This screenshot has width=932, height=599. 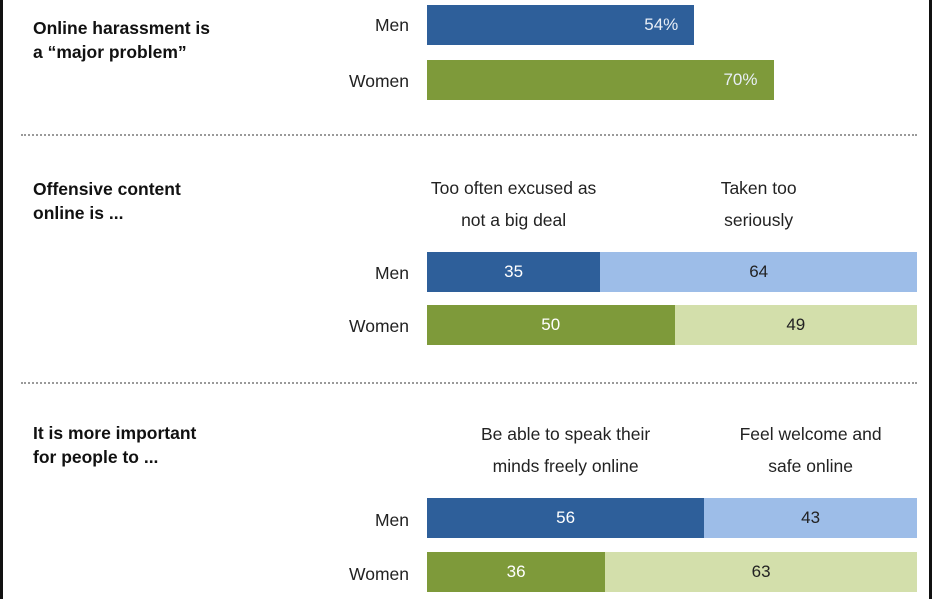 I want to click on bar-men-excused: 35, so click(x=514, y=272).